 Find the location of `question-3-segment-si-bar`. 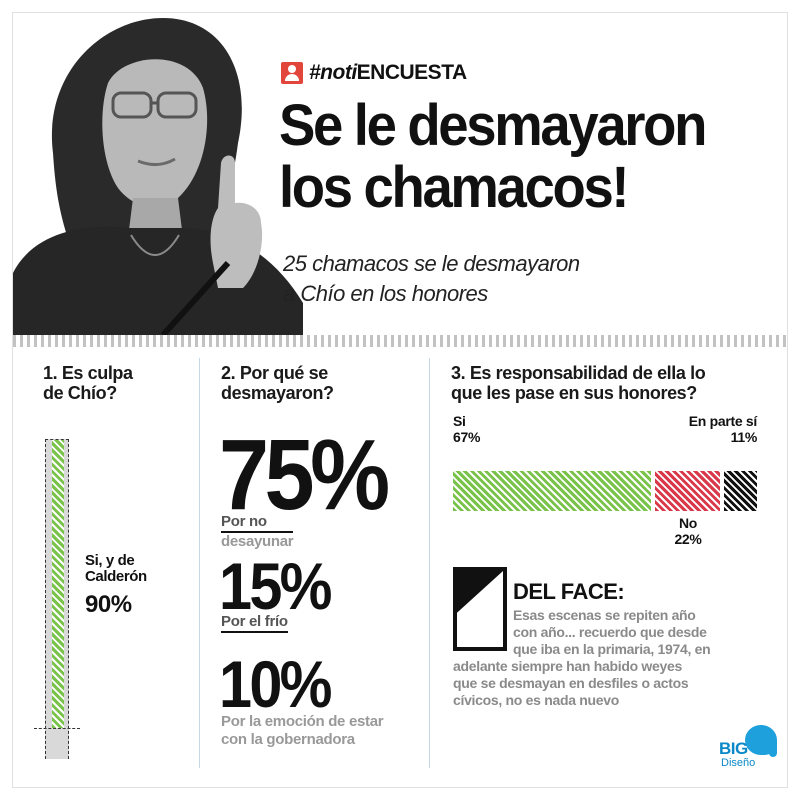

question-3-segment-si-bar is located at coordinates (552, 491).